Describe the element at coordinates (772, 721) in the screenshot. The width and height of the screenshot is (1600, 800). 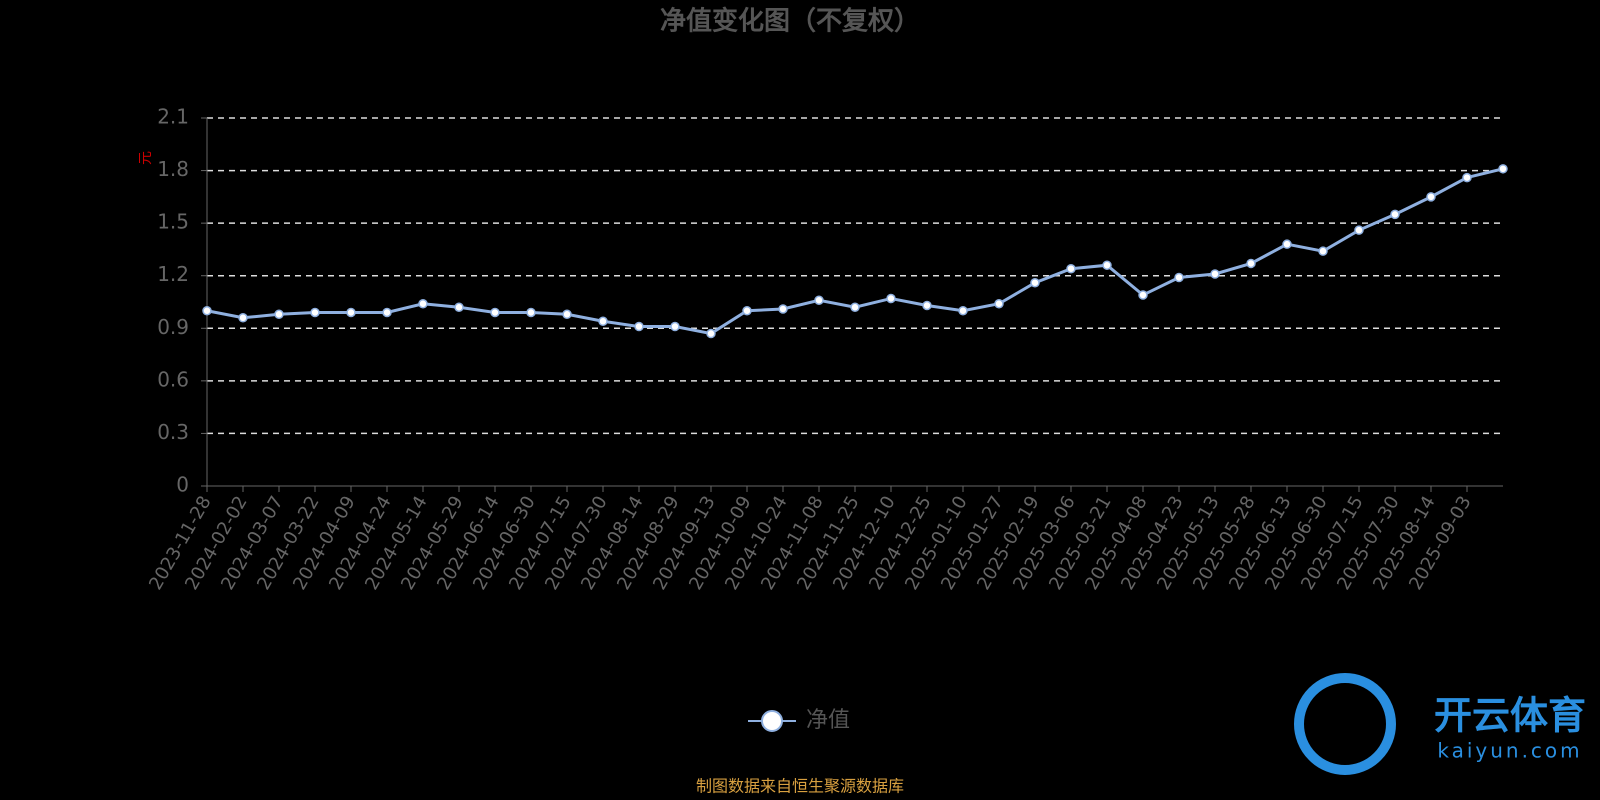
I see `legend-marker` at that location.